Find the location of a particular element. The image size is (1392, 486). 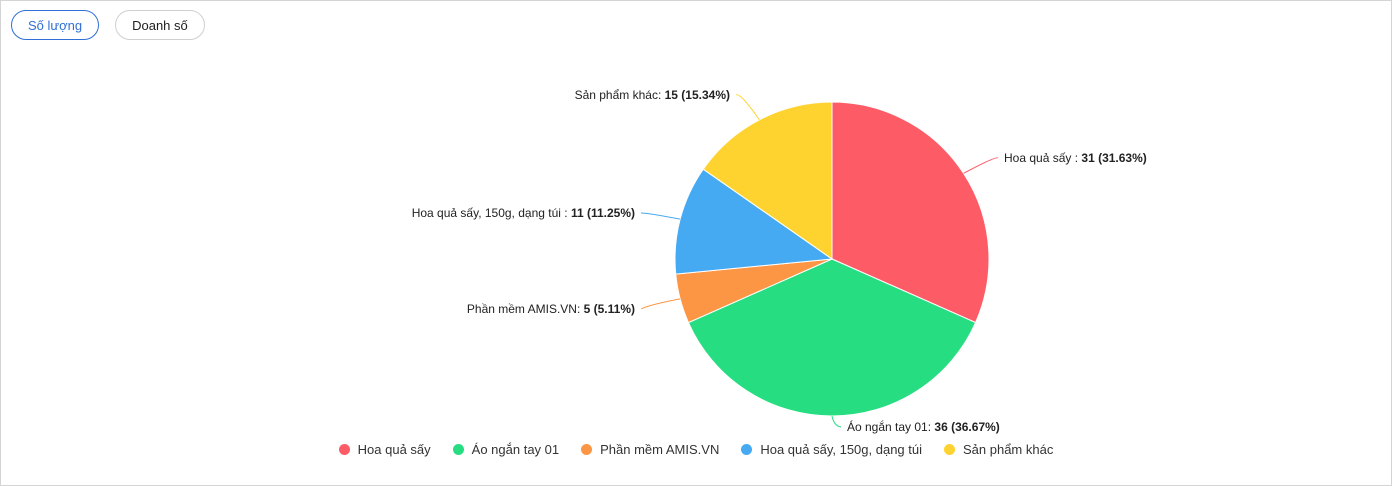

legend-label: Áo ngắn tay 01 is located at coordinates (515, 449).